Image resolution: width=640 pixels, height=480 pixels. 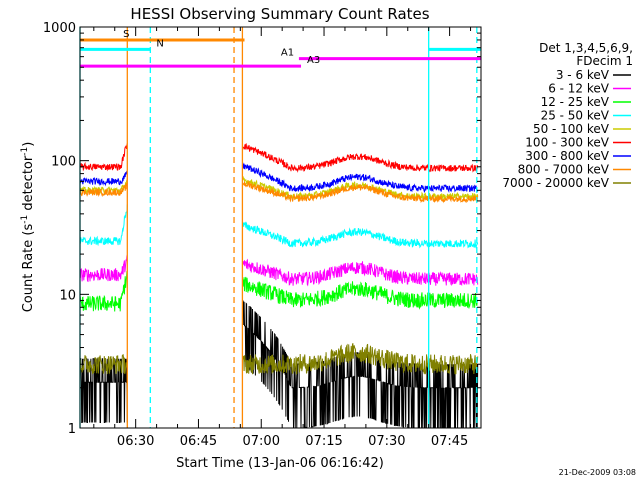 I want to click on y-axis-label-sup1: -1, so click(x=25, y=219).